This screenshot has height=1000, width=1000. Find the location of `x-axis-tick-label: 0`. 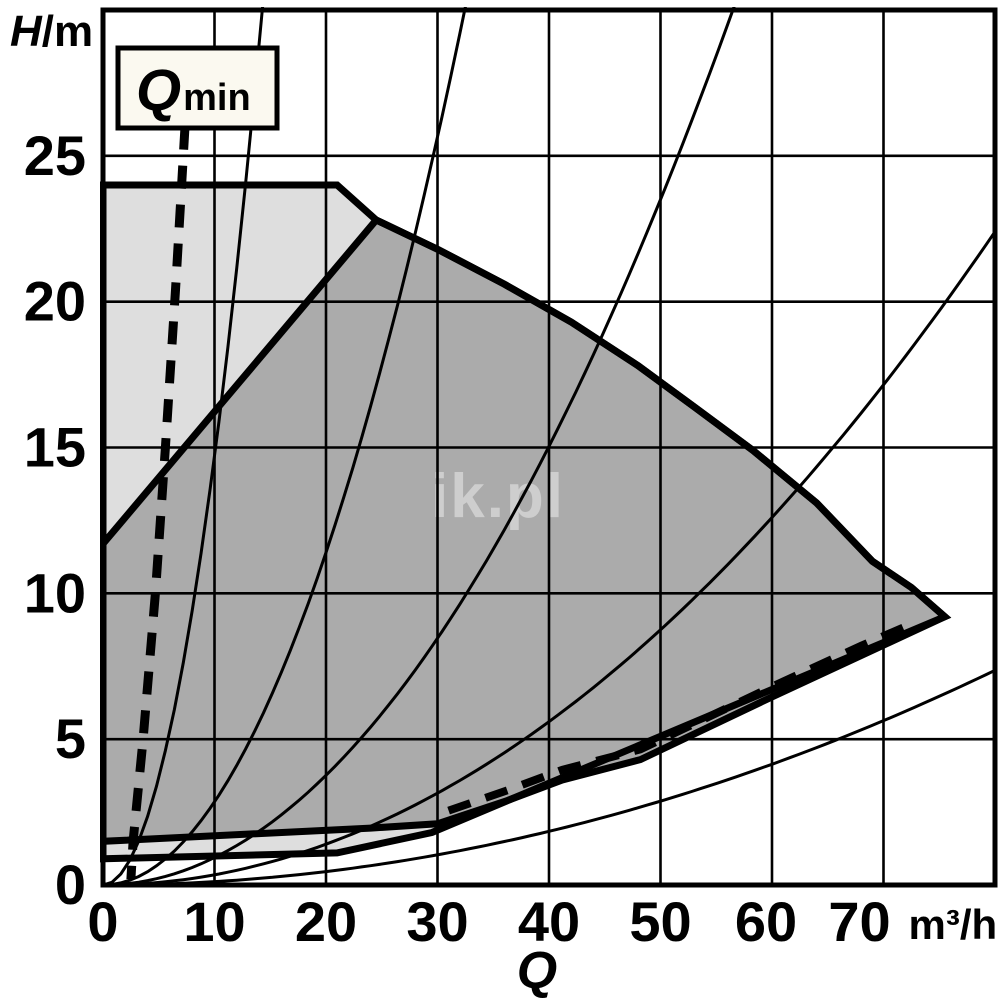

x-axis-tick-label: 0 is located at coordinates (102, 921).